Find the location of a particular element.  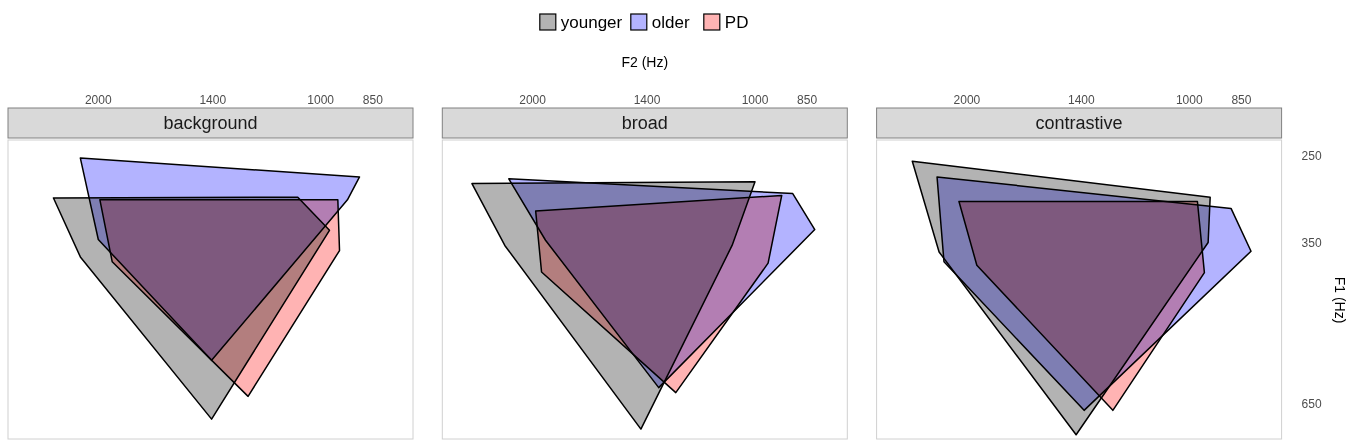

chart-title: broad is located at coordinates (644, 123).